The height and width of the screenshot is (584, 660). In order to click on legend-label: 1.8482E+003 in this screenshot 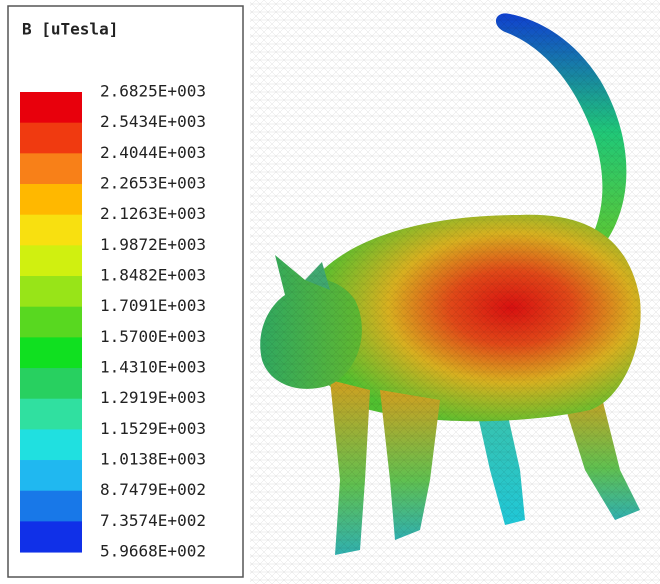, I will do `click(153, 275)`.